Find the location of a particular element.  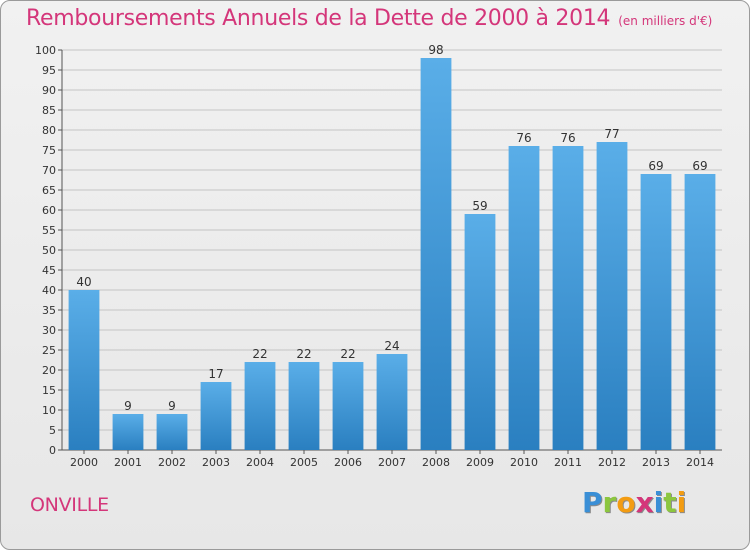

logo-letter-4: i is located at coordinates (658, 502).